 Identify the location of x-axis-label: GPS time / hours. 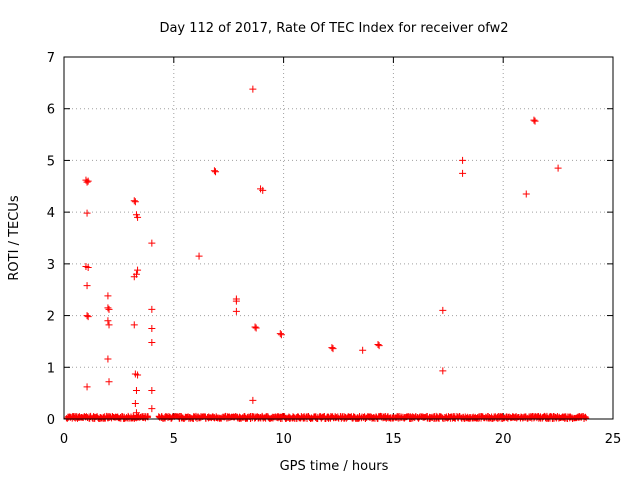
(334, 466).